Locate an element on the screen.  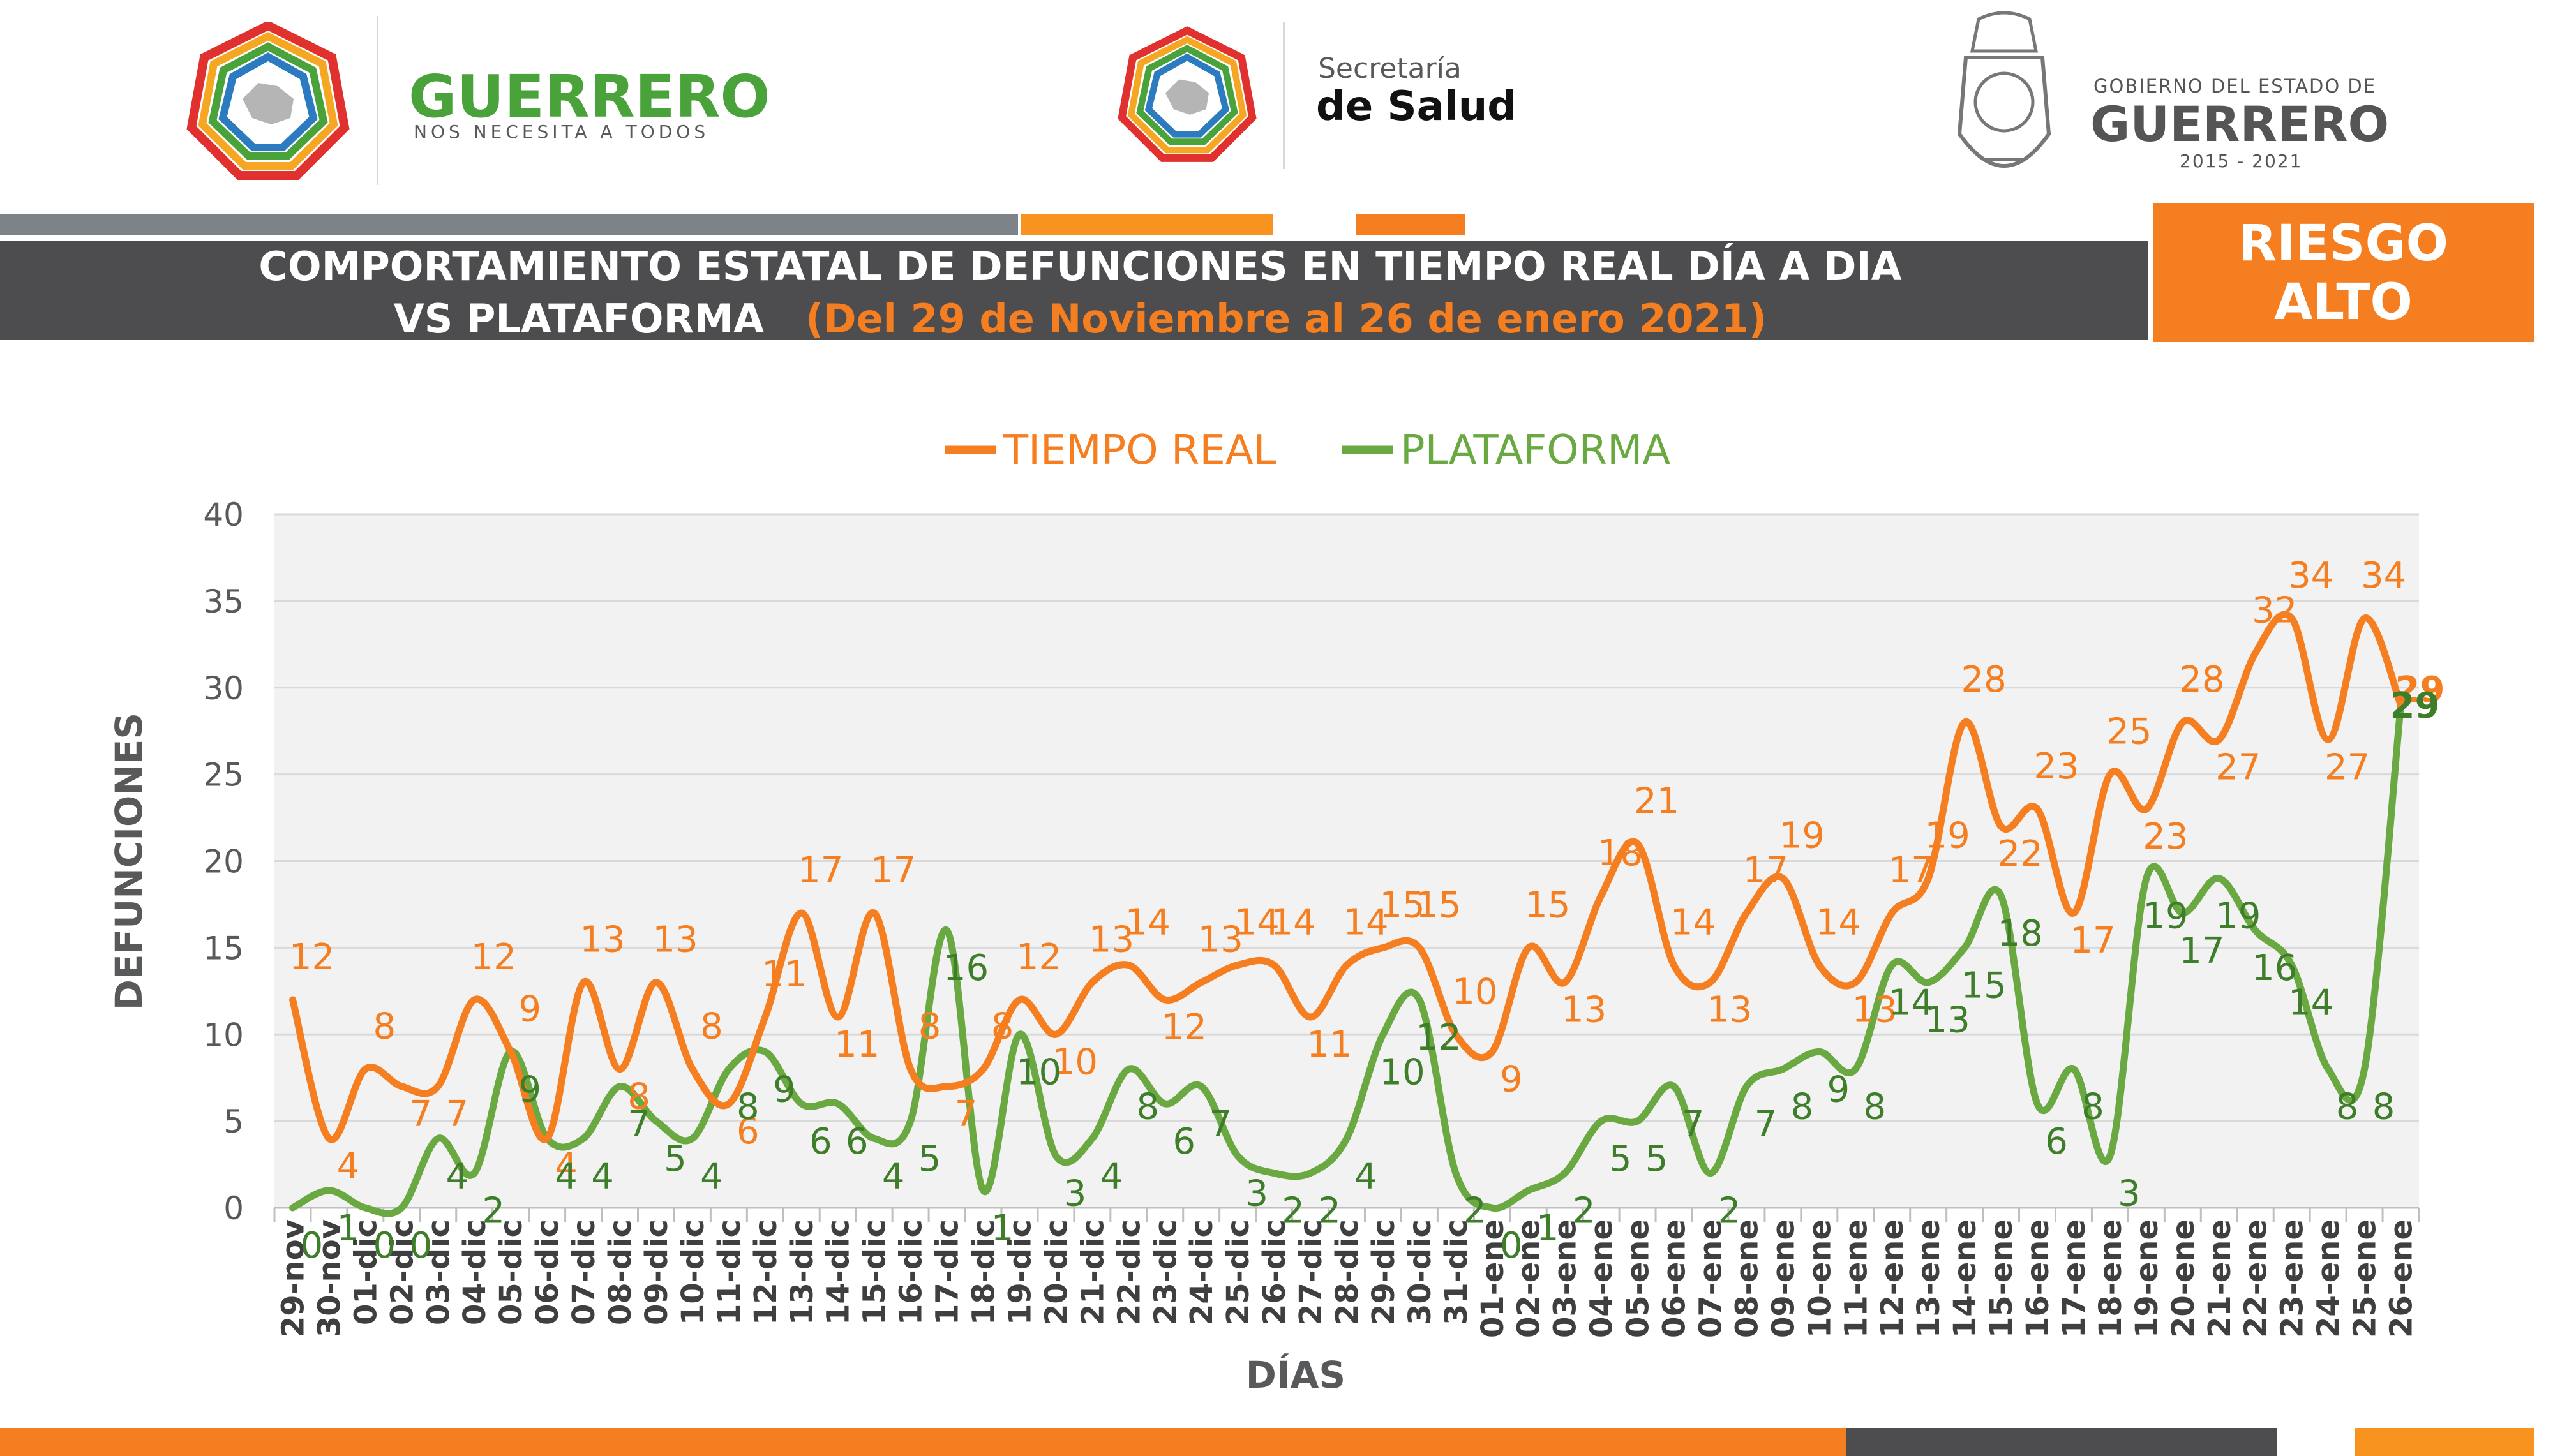
x-tick-label: 24-dic is located at coordinates (1202, 1272).